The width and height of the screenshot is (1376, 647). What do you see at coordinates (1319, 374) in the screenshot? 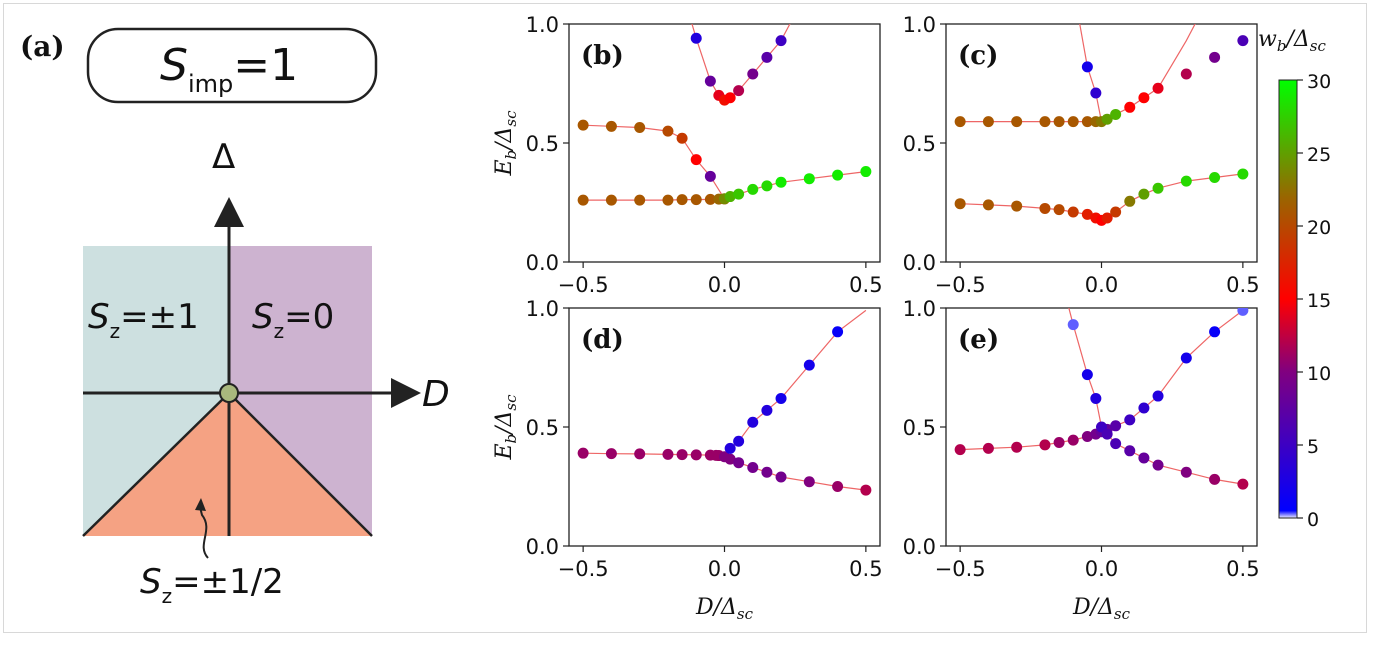
I see `colorbar-tick-label: 10` at bounding box center [1319, 374].